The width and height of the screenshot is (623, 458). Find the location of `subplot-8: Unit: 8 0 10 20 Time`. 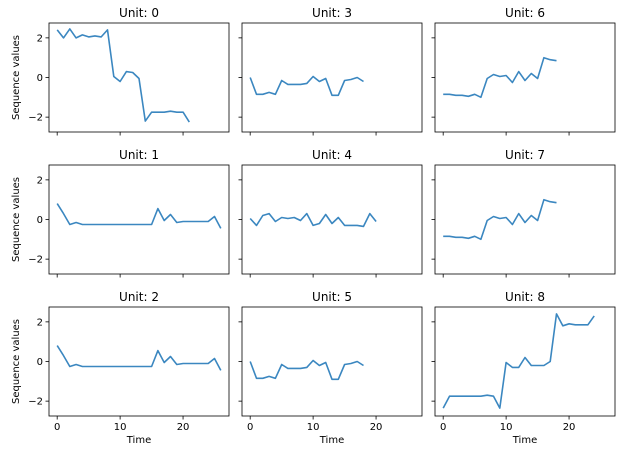

subplot-8: Unit: 8 0 10 20 Time is located at coordinates (523, 368).